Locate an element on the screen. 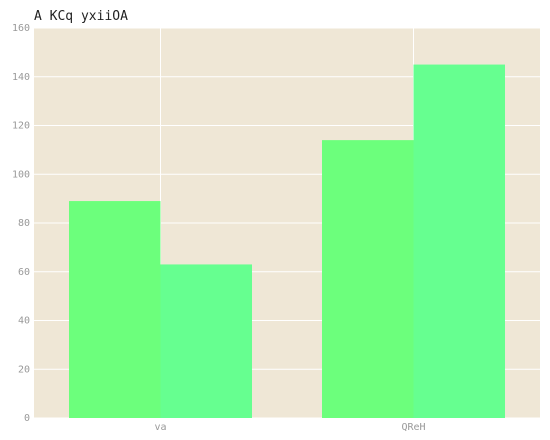 The height and width of the screenshot is (440, 550). y-tick-label: 140 is located at coordinates (21, 77).